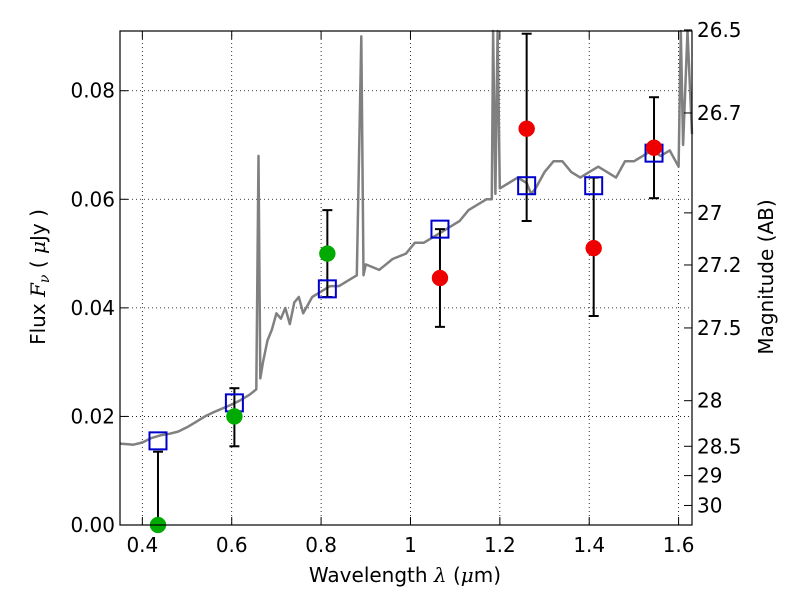 Image resolution: width=800 pixels, height=600 pixels. I want to click on x-tick-label: 1.6, so click(679, 545).